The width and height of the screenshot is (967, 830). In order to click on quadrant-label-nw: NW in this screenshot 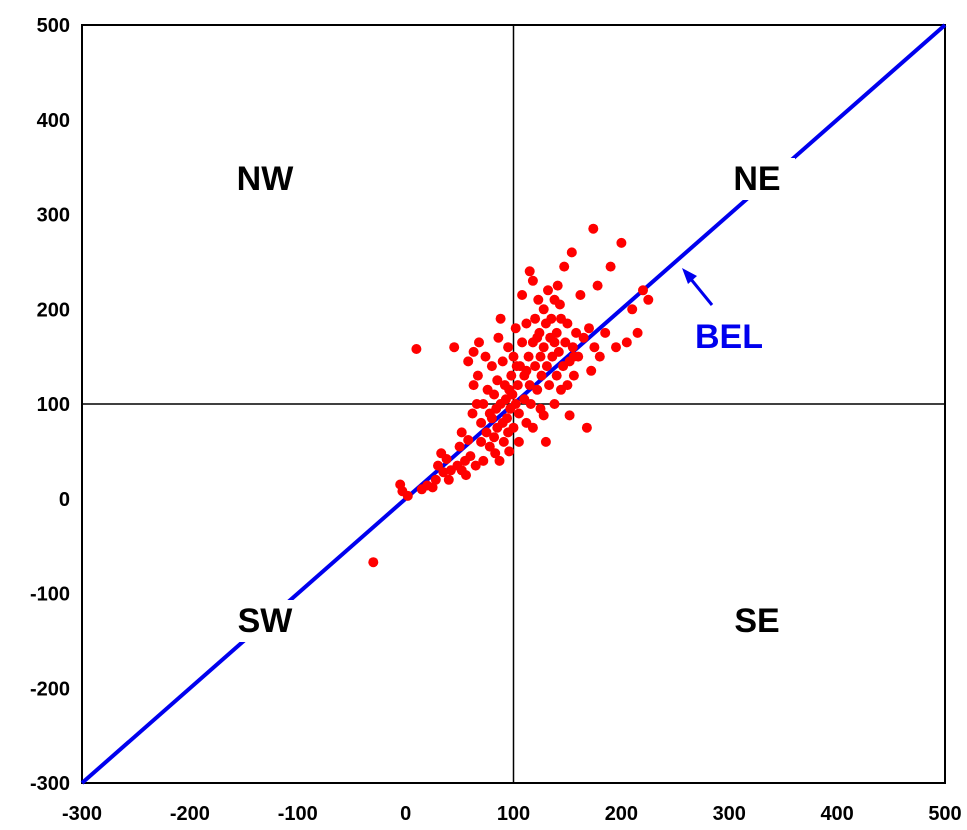, I will do `click(266, 179)`.